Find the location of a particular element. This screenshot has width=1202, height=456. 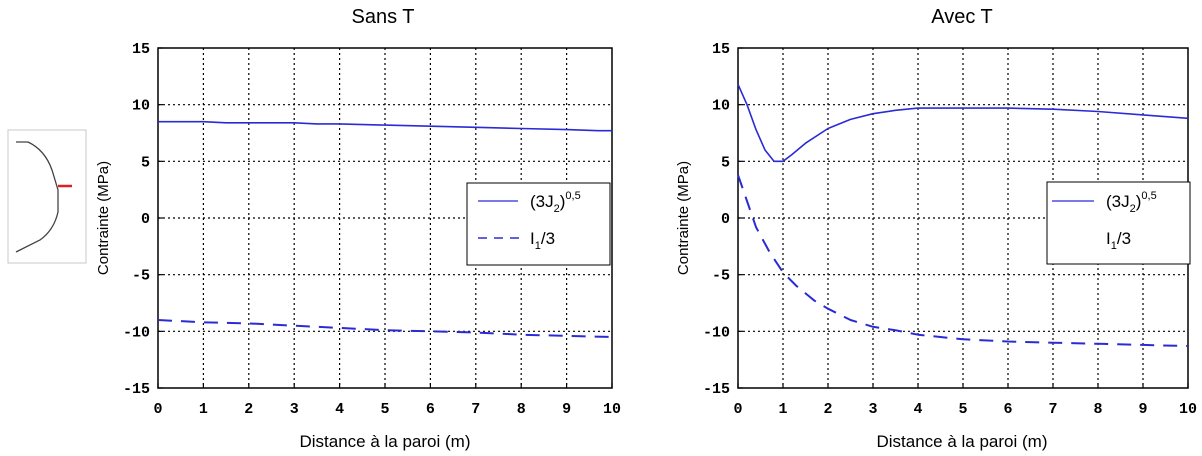

wall-profile-icon is located at coordinates (47, 196).